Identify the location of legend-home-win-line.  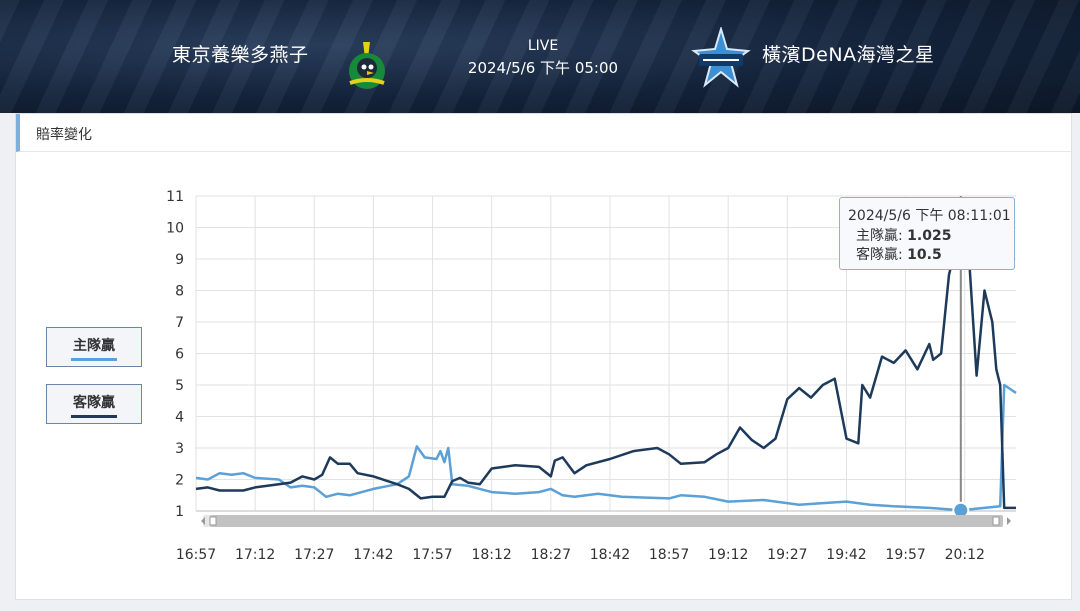
(94, 359).